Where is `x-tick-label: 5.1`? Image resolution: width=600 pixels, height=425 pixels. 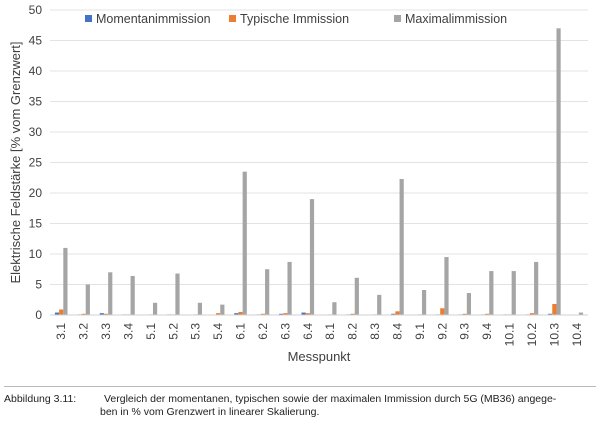 x-tick-label: 5.1 is located at coordinates (151, 331).